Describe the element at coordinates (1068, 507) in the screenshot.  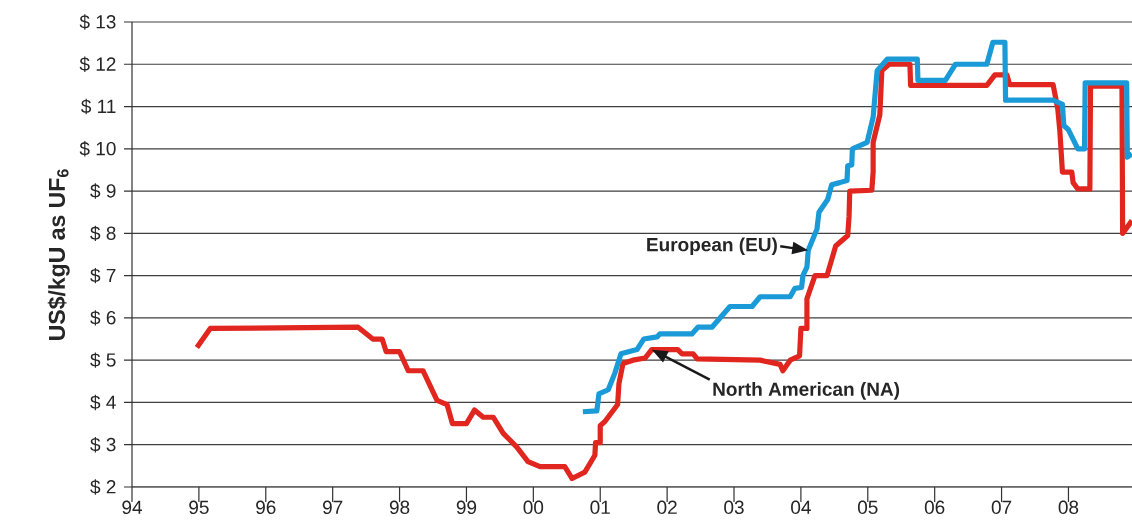
I see `x-tick-label: 08` at that location.